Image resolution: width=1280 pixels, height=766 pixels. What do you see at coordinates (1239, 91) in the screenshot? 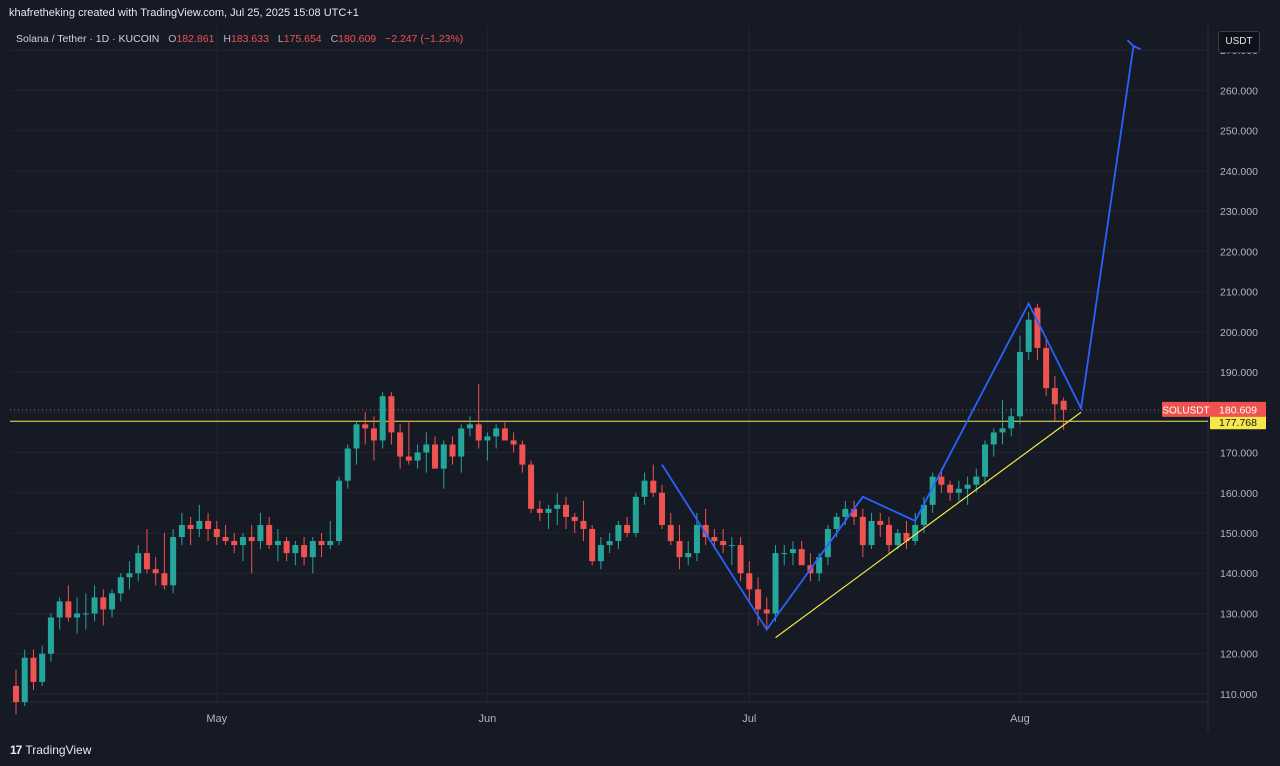
I see `price-tick-label: 260.000` at bounding box center [1239, 91].